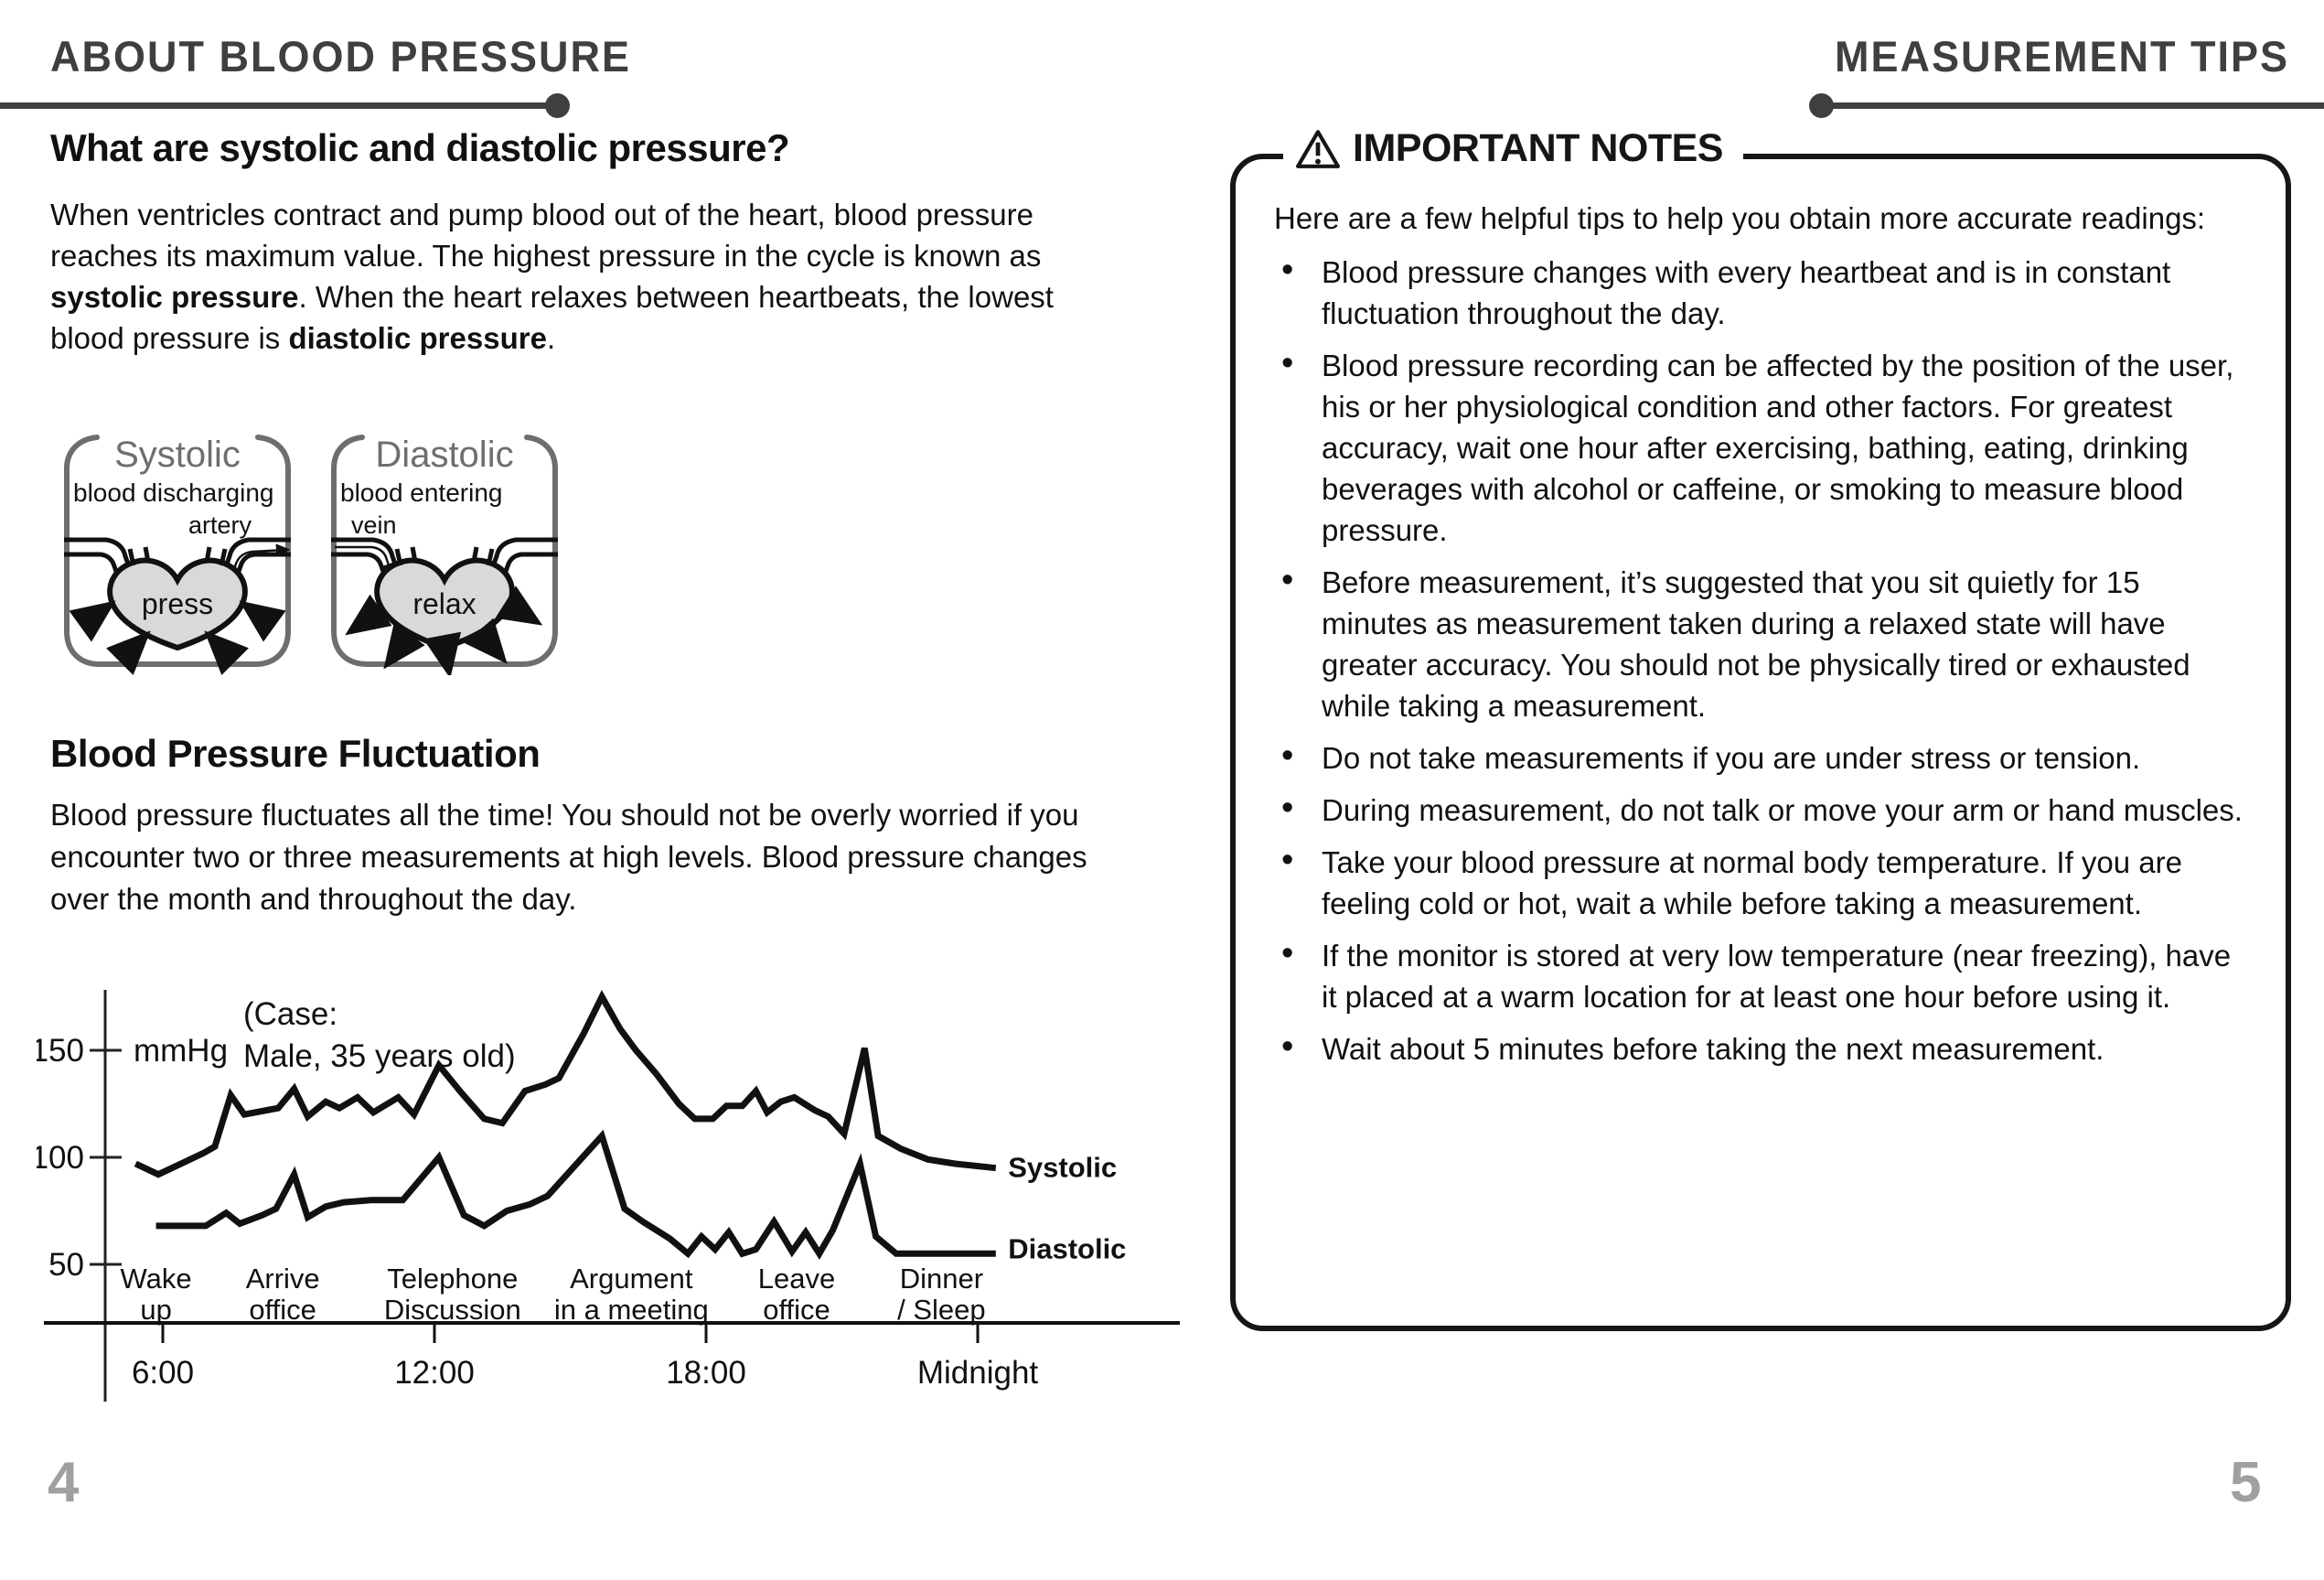  What do you see at coordinates (220, 525) in the screenshot?
I see `artery-label: artery` at bounding box center [220, 525].